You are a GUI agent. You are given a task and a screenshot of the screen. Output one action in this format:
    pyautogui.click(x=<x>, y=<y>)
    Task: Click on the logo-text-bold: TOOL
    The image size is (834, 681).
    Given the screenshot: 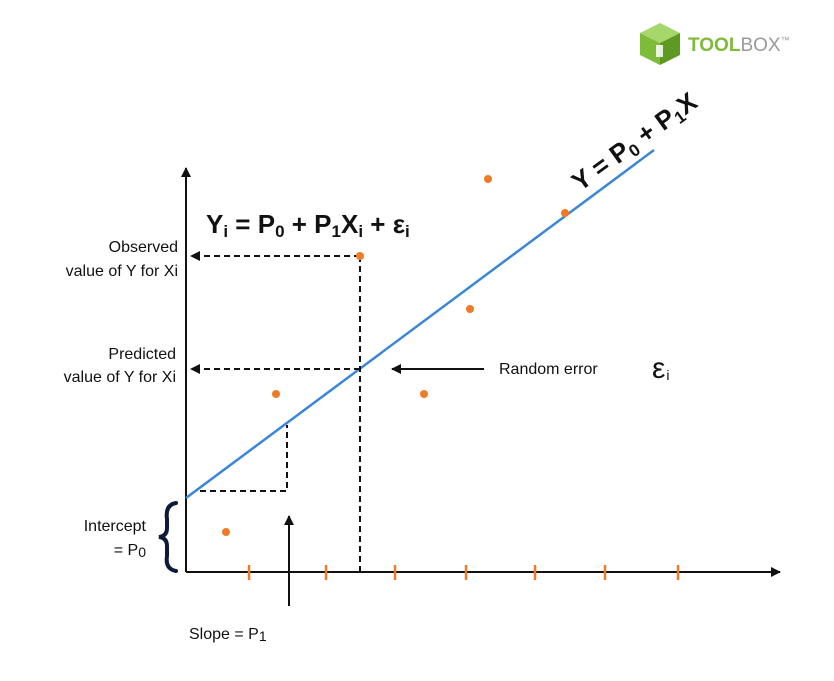 What is the action you would take?
    pyautogui.click(x=714, y=45)
    